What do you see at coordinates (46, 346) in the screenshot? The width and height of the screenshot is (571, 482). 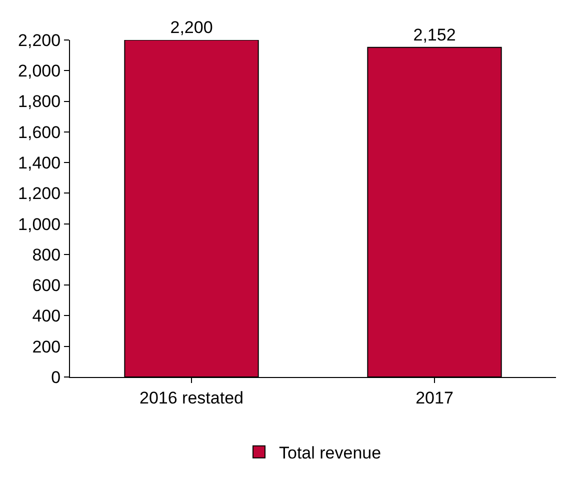 I see `y-tick-label: 200` at bounding box center [46, 346].